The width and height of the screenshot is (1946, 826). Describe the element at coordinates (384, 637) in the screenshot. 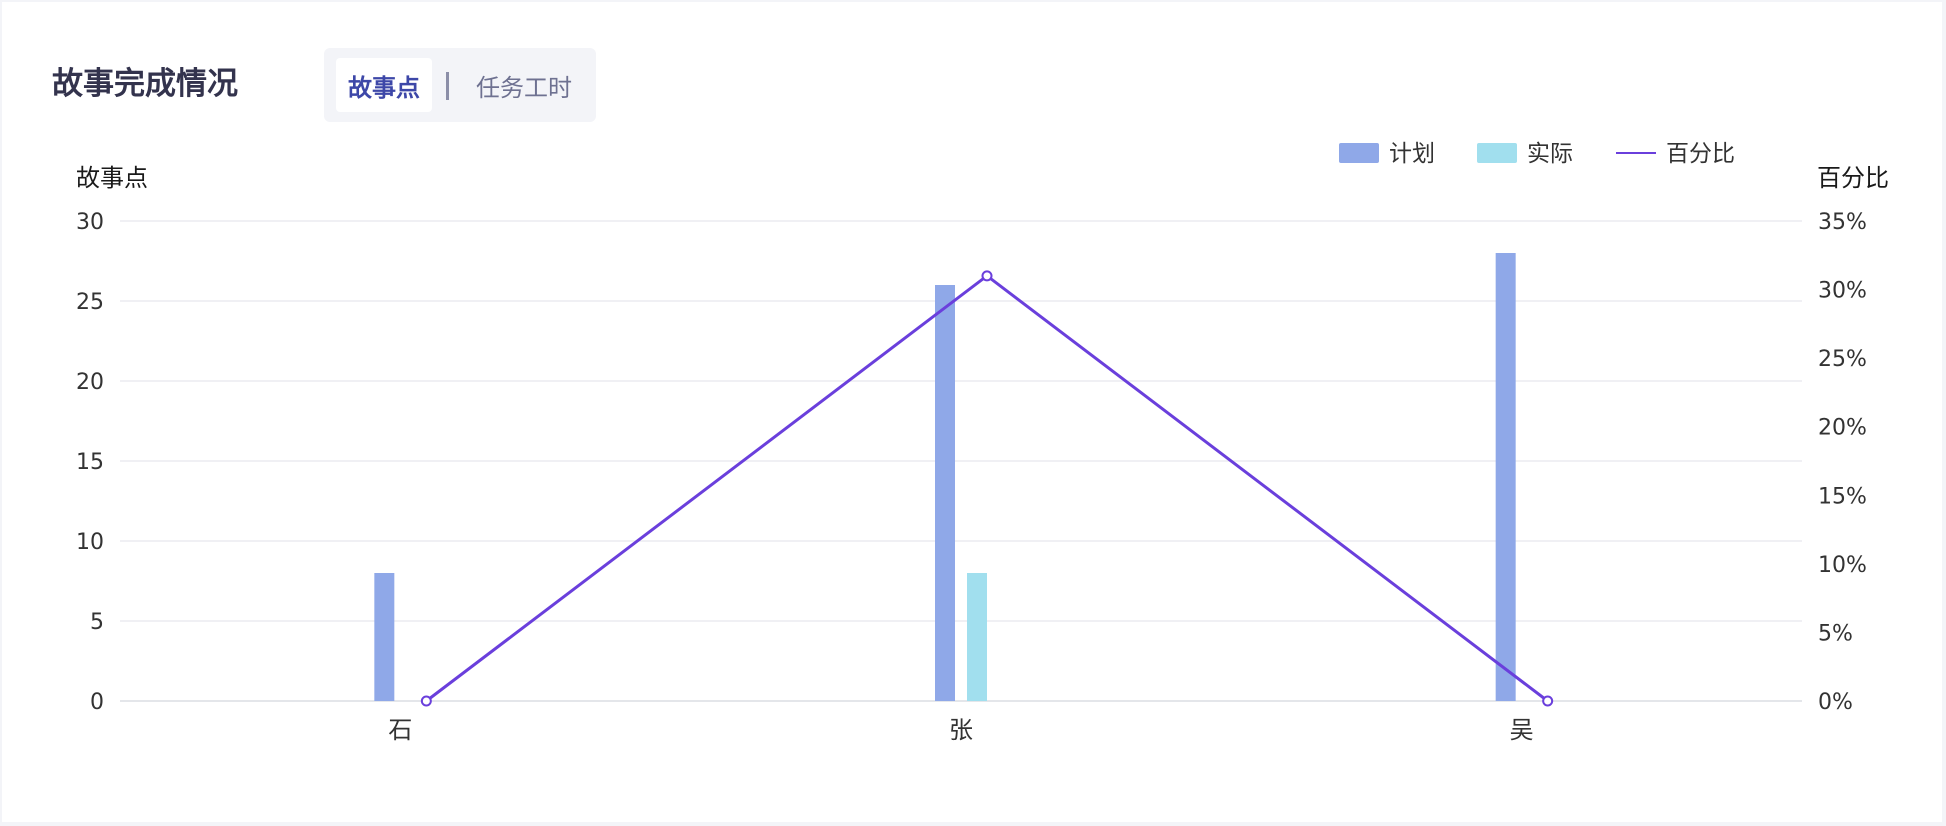

I see `bar-石-计划` at that location.